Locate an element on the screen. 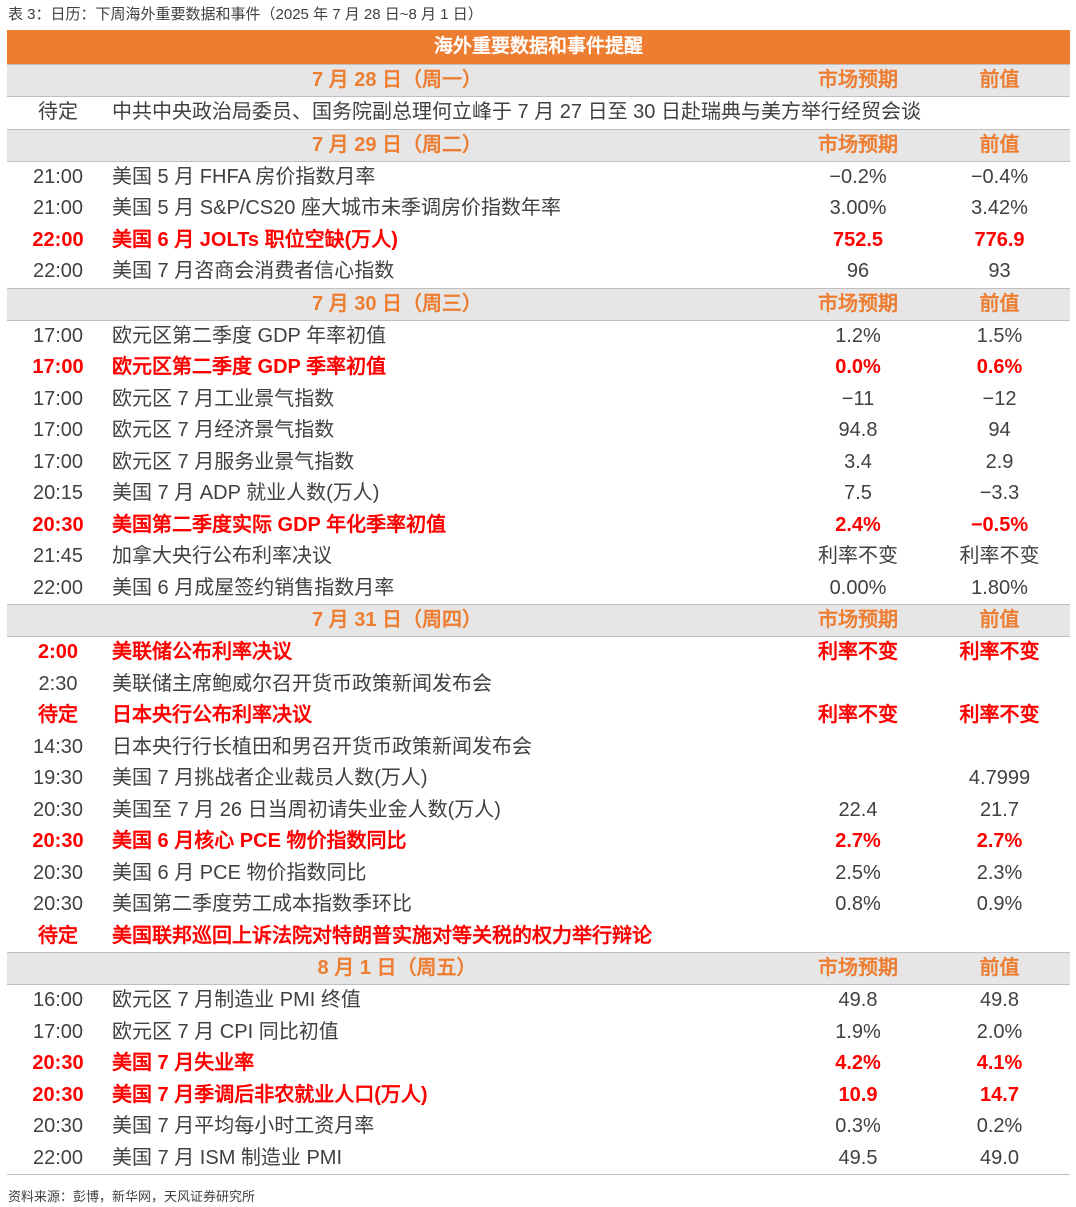 The image size is (1076, 1207). forecast-value: −0.2% is located at coordinates (858, 176).